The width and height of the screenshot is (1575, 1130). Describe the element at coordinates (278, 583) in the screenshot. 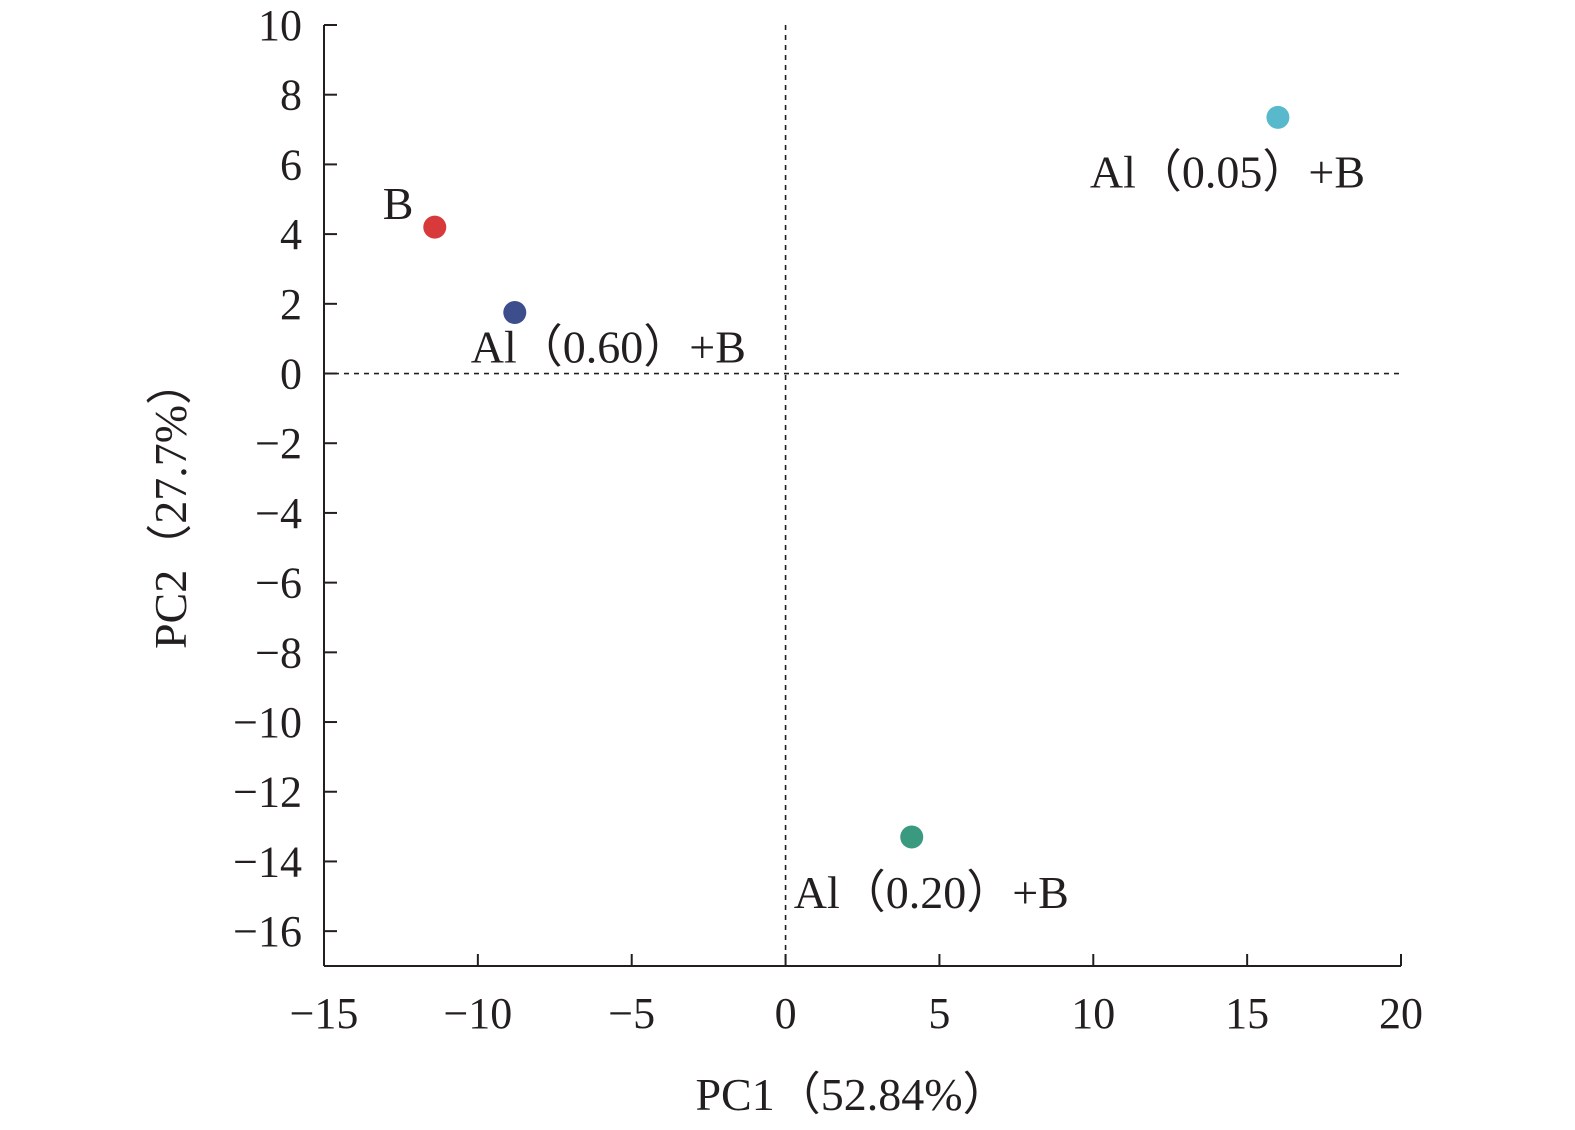

I see `y-tick-label: −6` at that location.